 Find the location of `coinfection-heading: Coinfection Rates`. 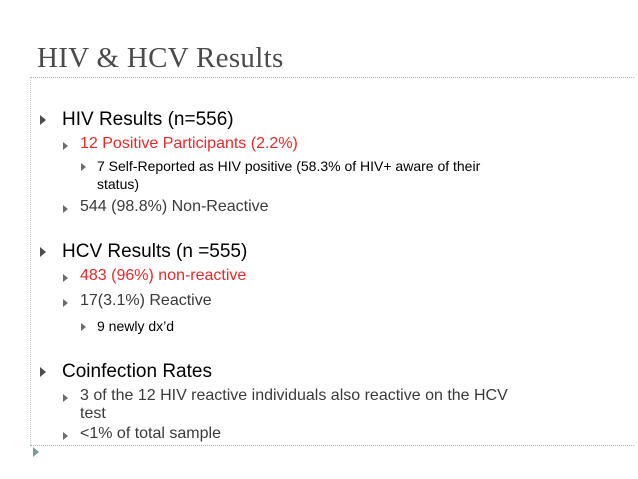

coinfection-heading: Coinfection Rates is located at coordinates (137, 371).